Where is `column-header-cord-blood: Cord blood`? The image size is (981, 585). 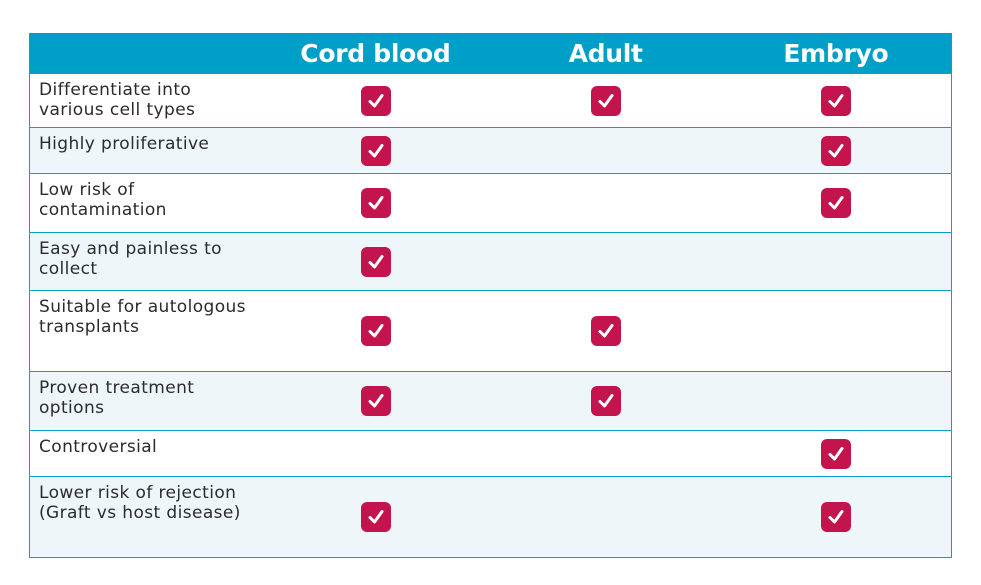 column-header-cord-blood: Cord blood is located at coordinates (375, 53).